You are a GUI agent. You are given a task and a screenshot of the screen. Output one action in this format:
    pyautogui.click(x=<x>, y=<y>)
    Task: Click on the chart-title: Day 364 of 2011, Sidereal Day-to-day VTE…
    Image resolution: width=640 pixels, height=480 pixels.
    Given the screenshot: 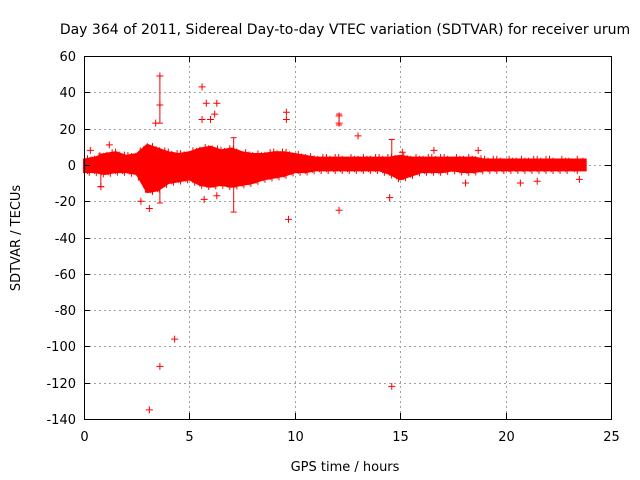 What is the action you would take?
    pyautogui.click(x=345, y=30)
    